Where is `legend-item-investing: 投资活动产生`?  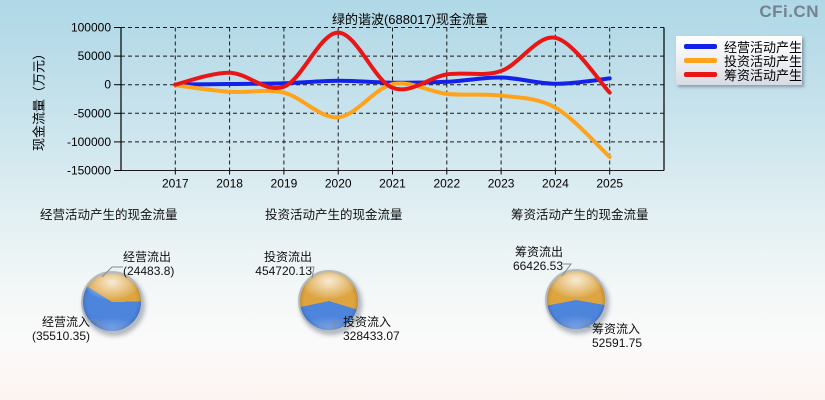
legend-item-investing: 投资活动产生 is located at coordinates (743, 61).